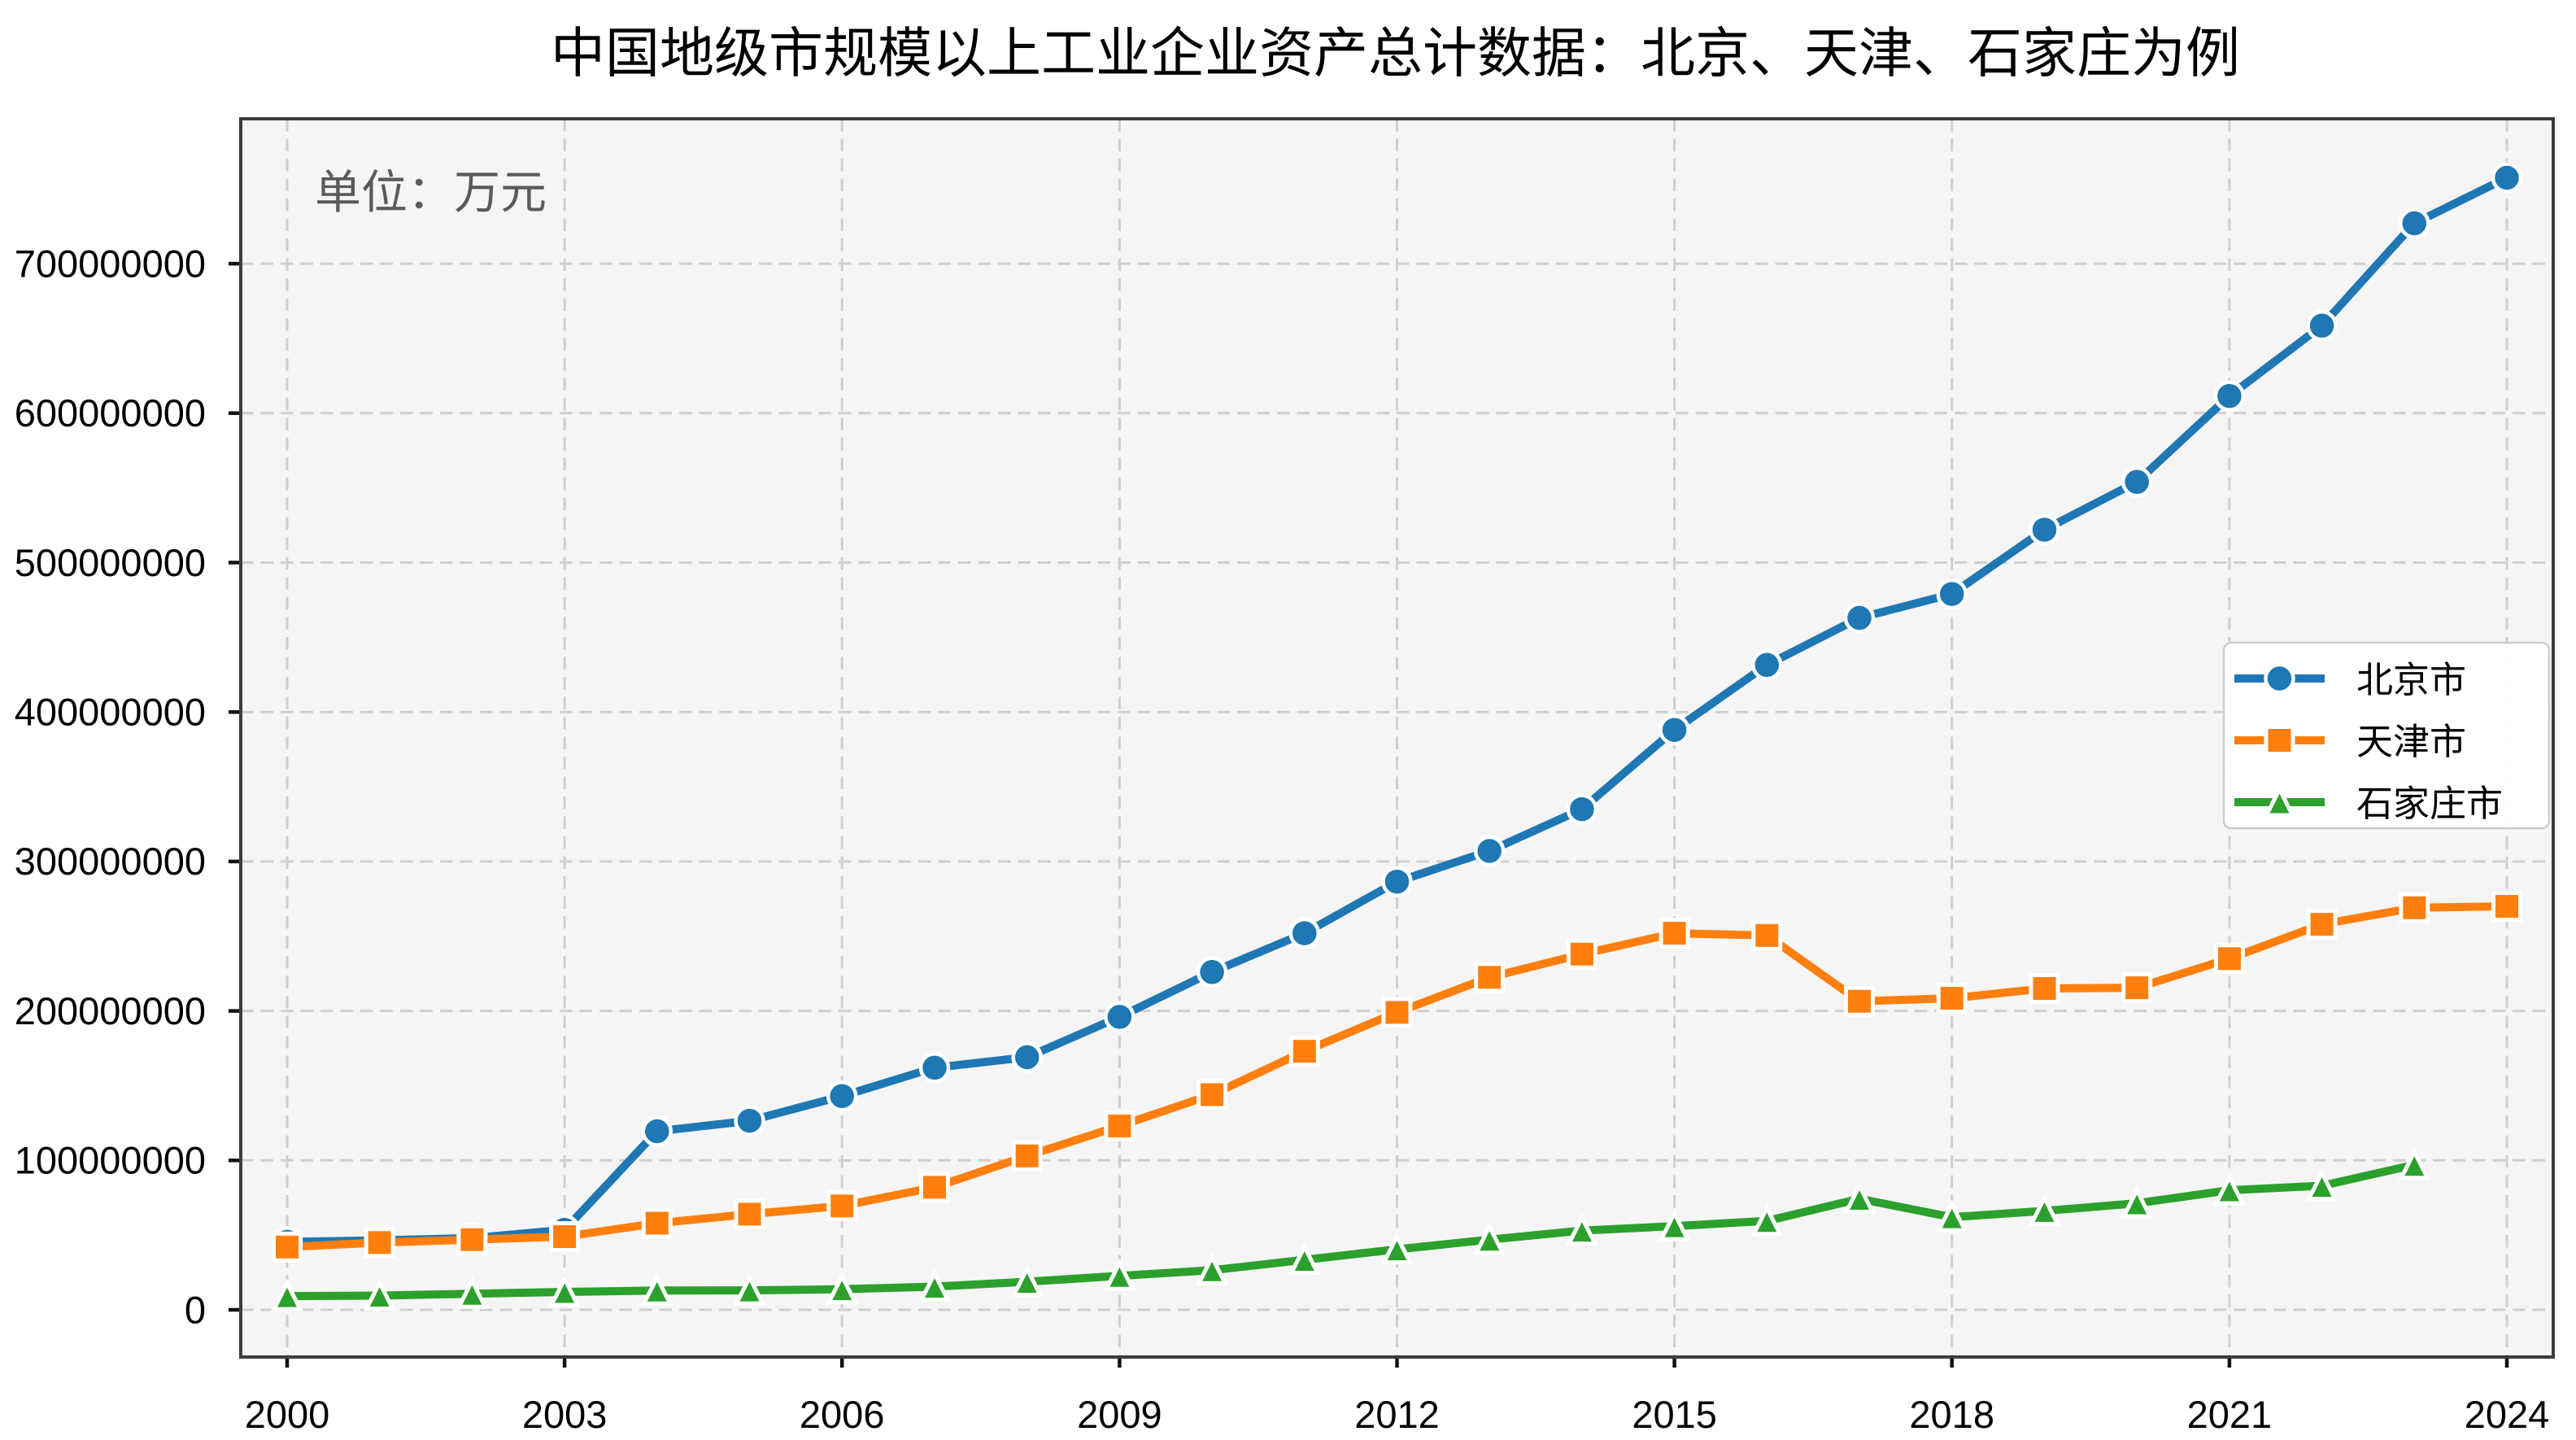 The image size is (2576, 1440). Describe the element at coordinates (2230, 1414) in the screenshot. I see `svg-text: 2021` at that location.